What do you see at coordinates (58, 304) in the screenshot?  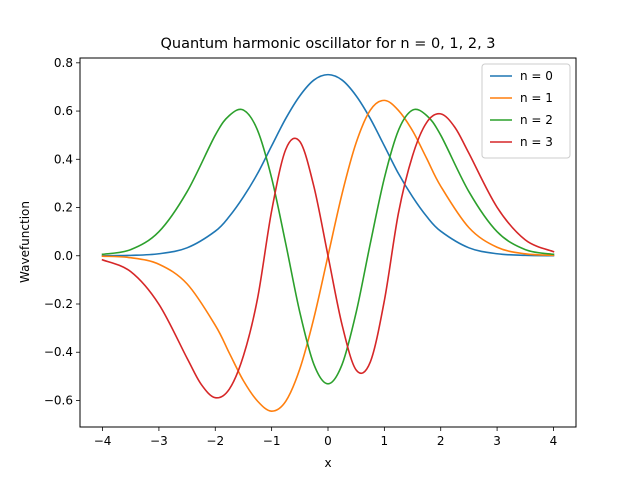 I see `y-tick-label: −0.2` at bounding box center [58, 304].